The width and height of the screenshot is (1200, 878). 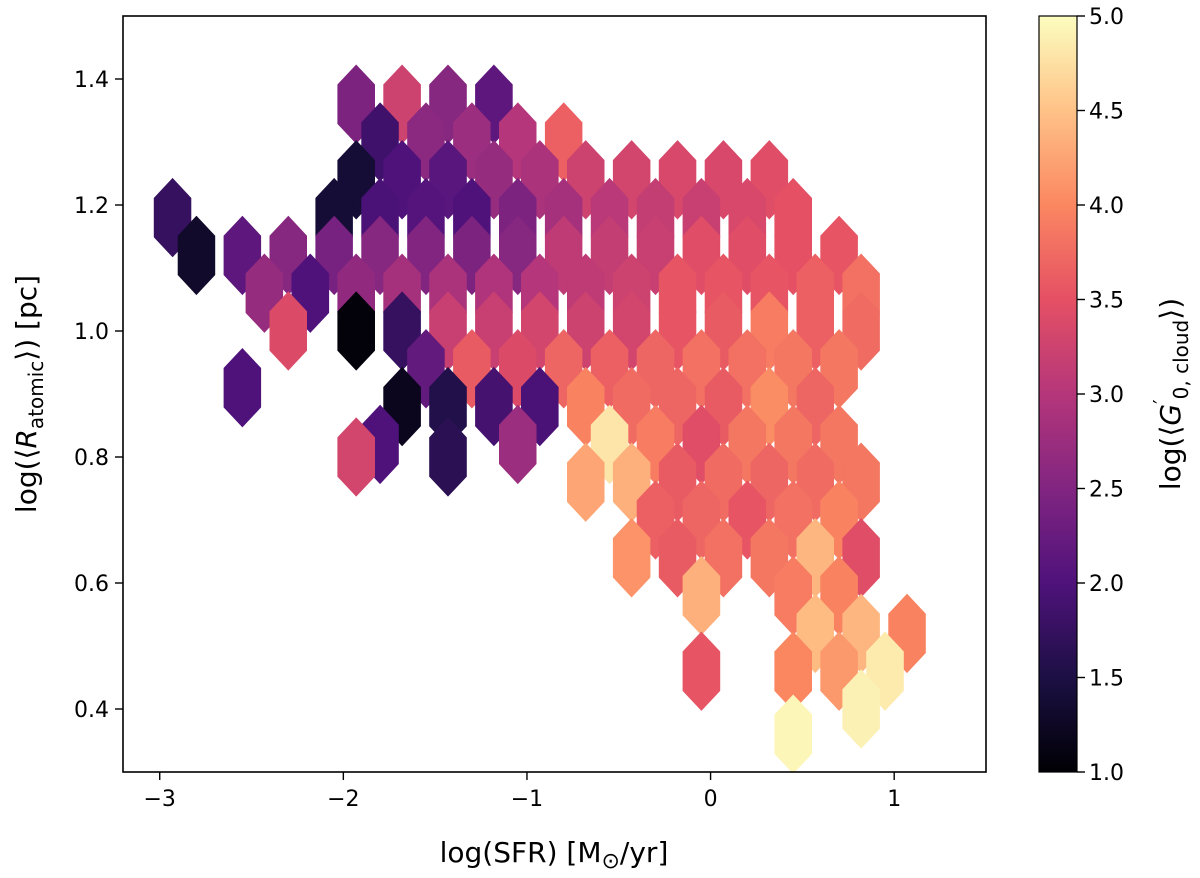 I want to click on x-tick-label: 1, so click(x=894, y=799).